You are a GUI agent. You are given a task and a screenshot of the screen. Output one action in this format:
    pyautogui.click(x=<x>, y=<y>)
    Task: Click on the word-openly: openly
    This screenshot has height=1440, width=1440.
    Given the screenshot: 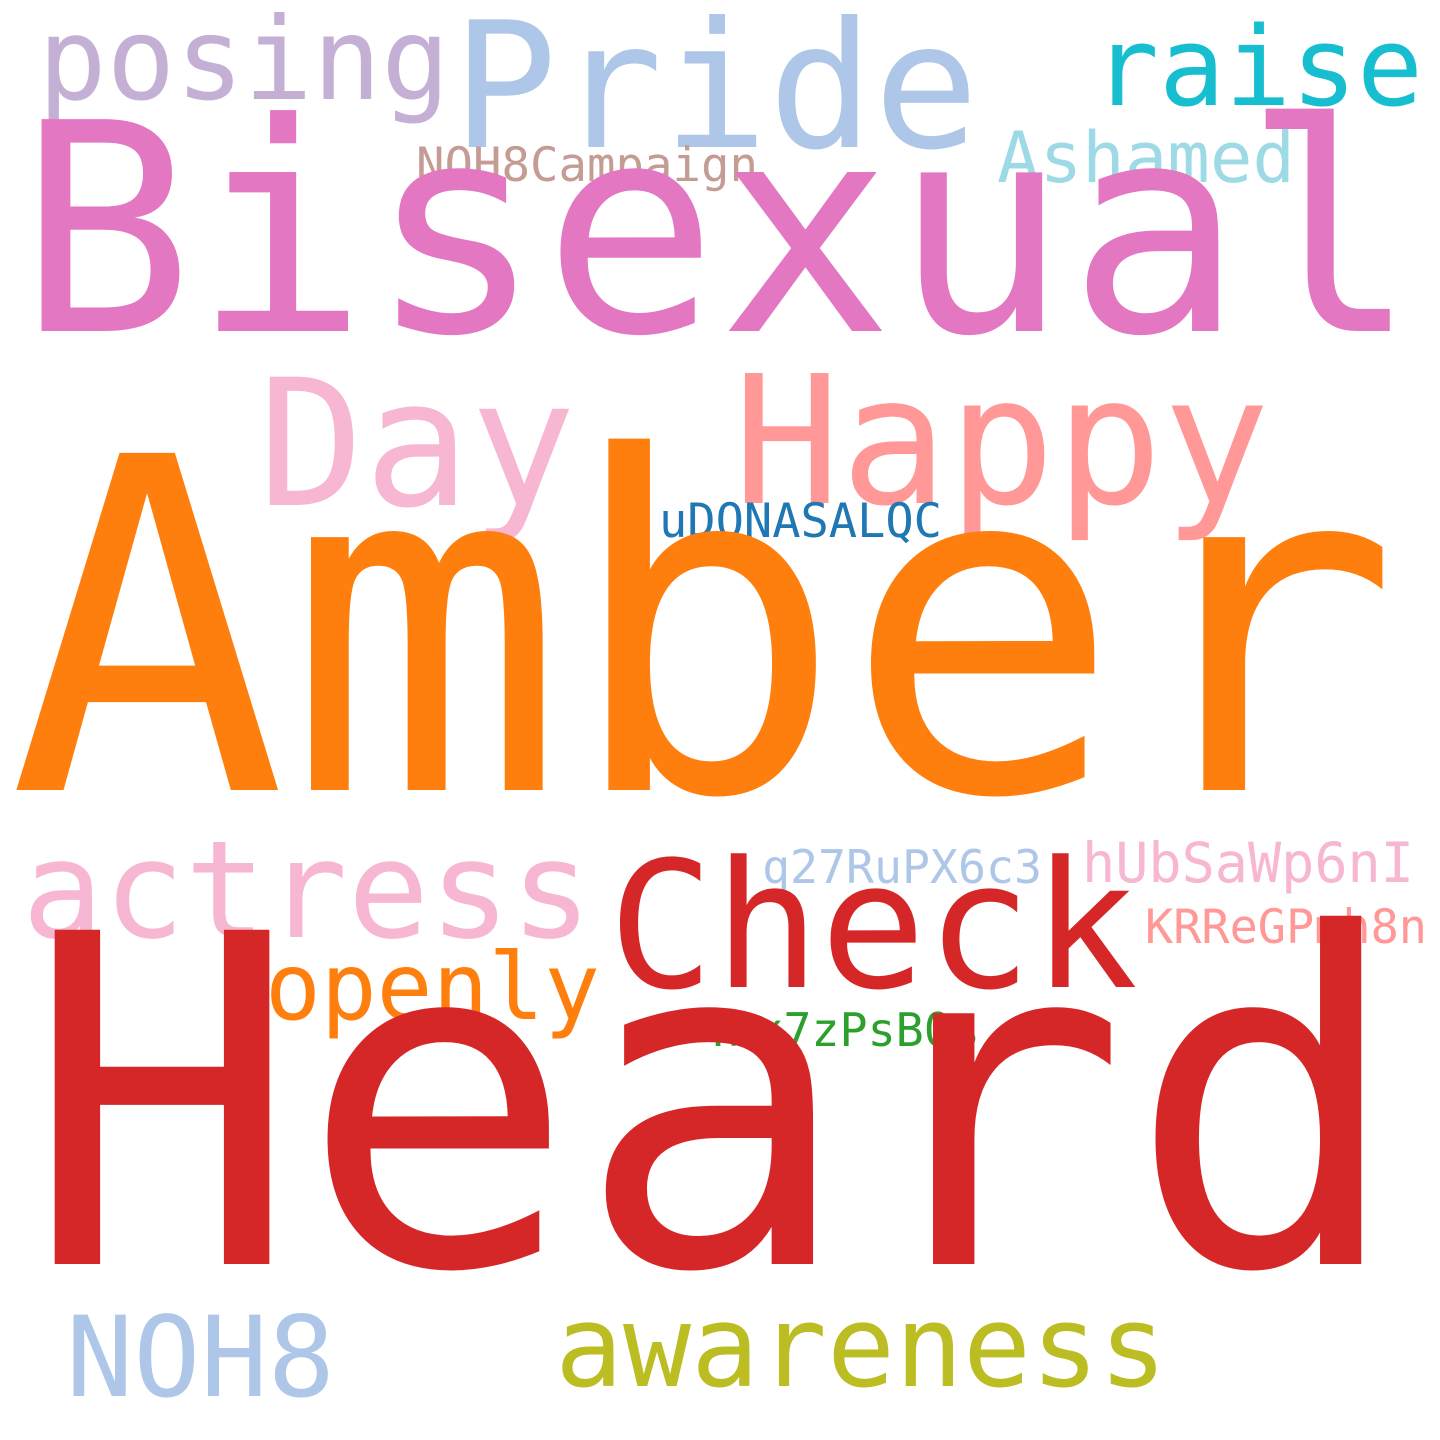 What is the action you would take?
    pyautogui.click(x=432, y=987)
    